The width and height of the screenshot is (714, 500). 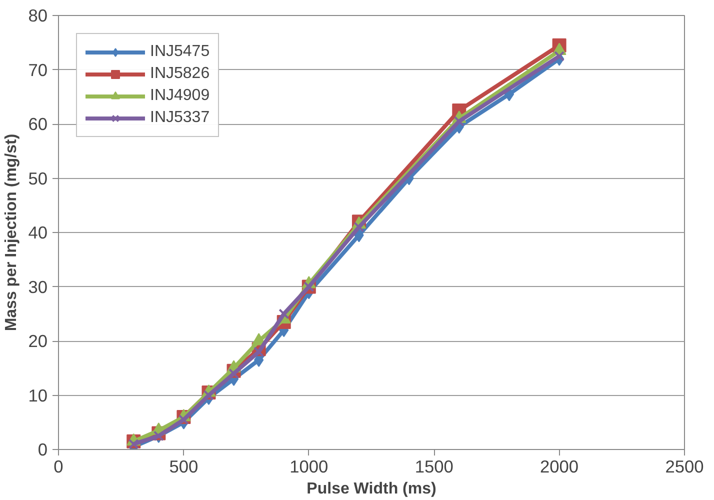 I want to click on x-tick-label: 2000, so click(x=559, y=466).